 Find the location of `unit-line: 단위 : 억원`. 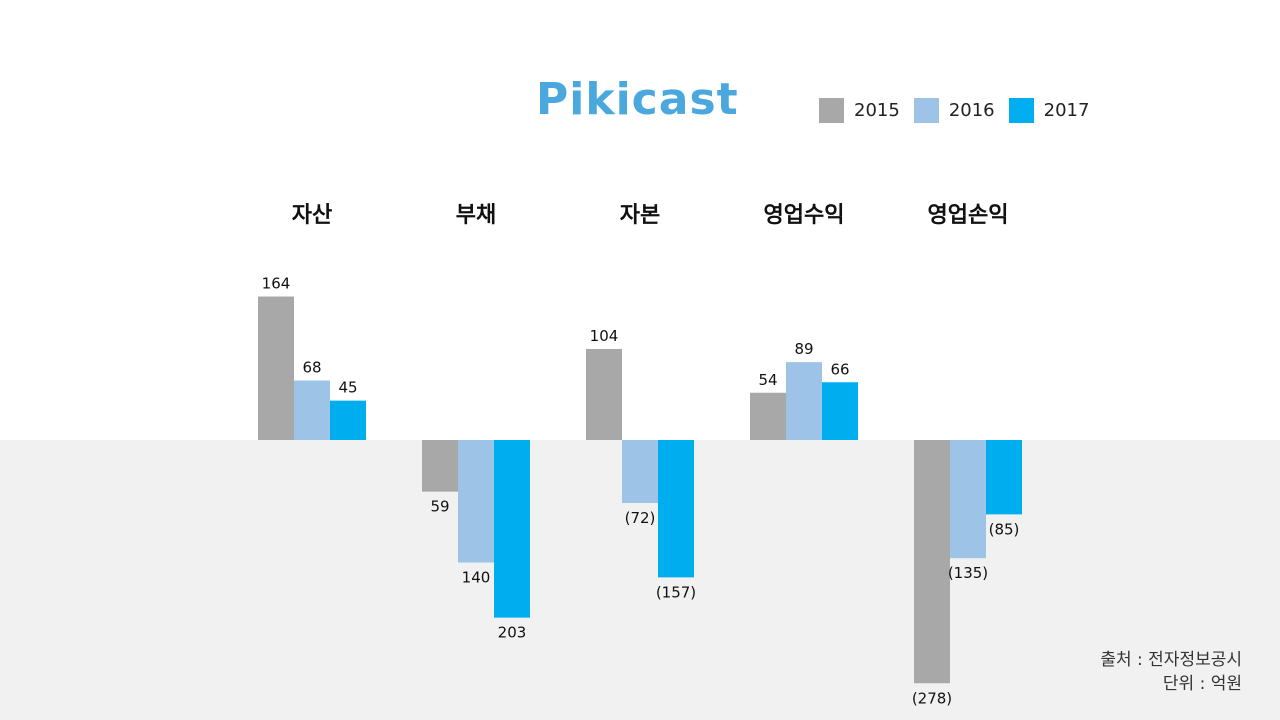

unit-line: 단위 : 억원 is located at coordinates (1202, 684).